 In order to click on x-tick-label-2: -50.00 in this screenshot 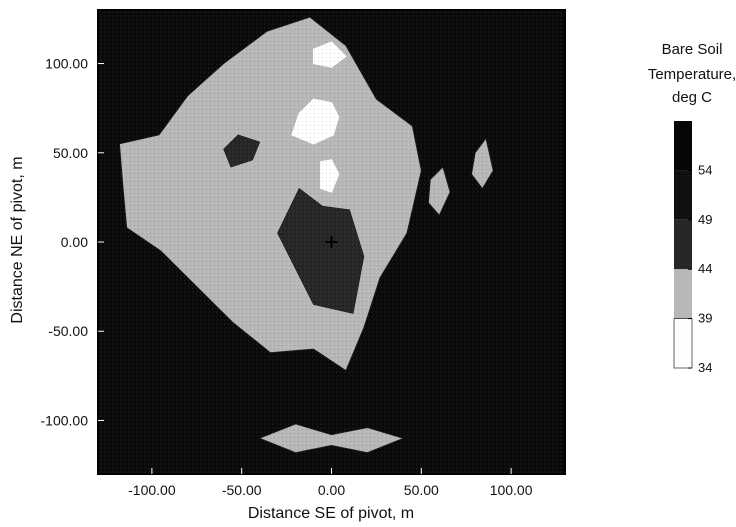, I will do `click(242, 490)`.